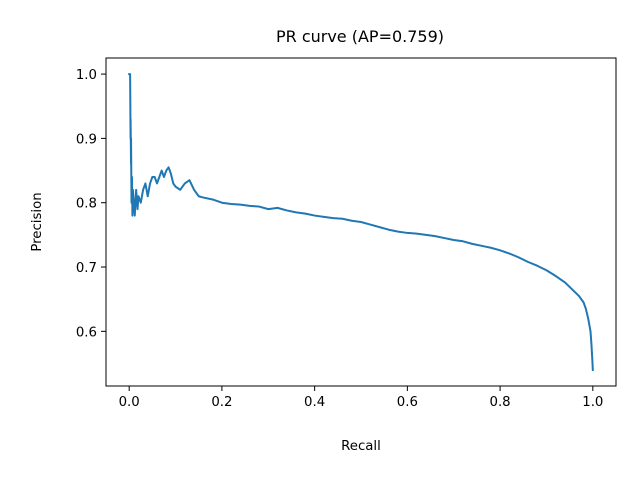 This screenshot has height=480, width=640. I want to click on x-tick-label: 0.0, so click(129, 402).